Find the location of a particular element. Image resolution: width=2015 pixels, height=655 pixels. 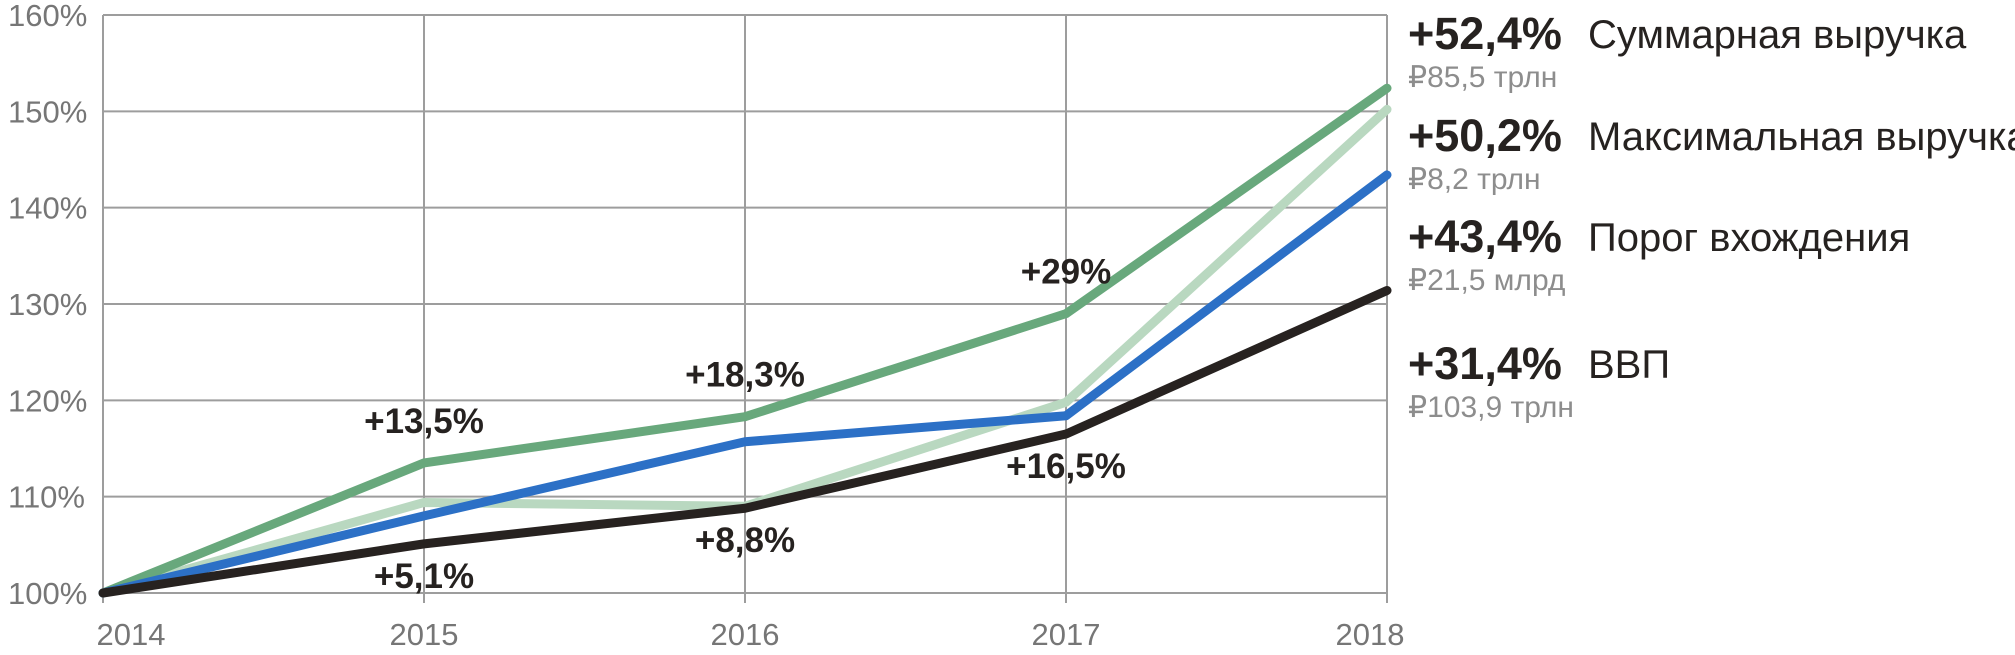

y-axis-tick-label: 160% is located at coordinates (47, 16).